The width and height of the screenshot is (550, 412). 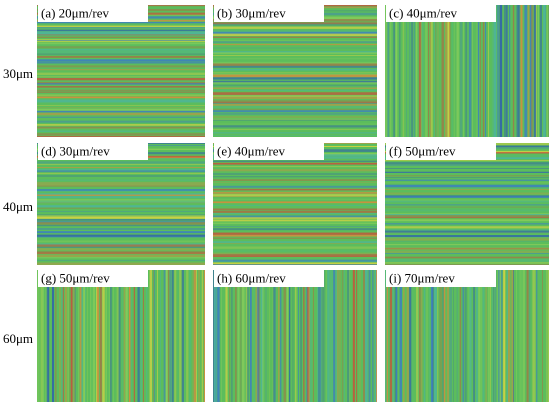 What do you see at coordinates (93, 13) in the screenshot?
I see `label-box` at bounding box center [93, 13].